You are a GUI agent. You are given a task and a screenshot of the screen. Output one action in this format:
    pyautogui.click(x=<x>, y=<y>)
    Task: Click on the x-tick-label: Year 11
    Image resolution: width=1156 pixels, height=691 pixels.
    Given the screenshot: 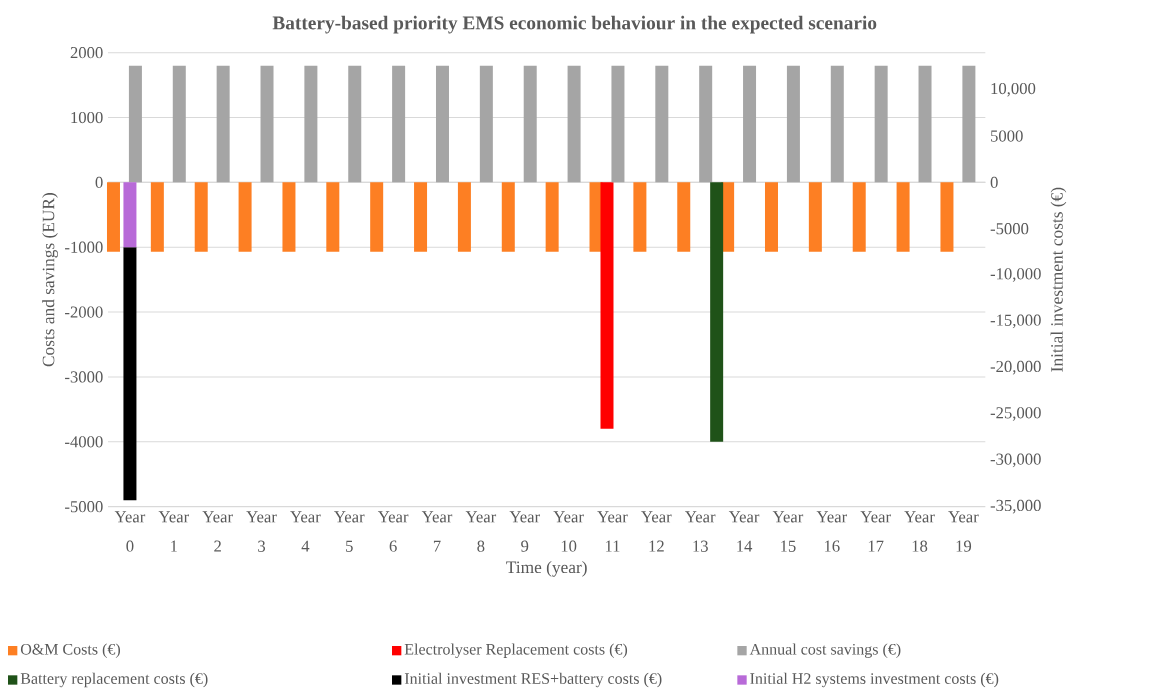 What is the action you would take?
    pyautogui.click(x=612, y=531)
    